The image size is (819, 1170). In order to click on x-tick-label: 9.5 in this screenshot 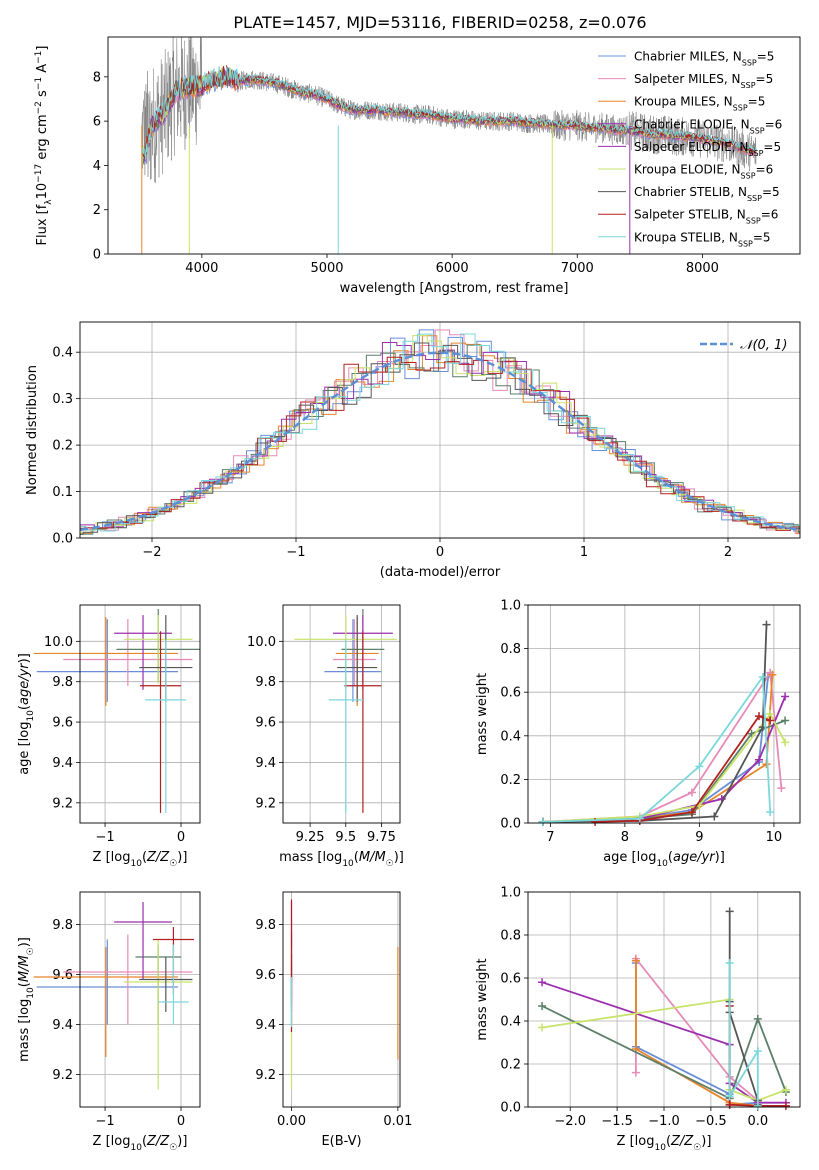, I will do `click(345, 837)`.